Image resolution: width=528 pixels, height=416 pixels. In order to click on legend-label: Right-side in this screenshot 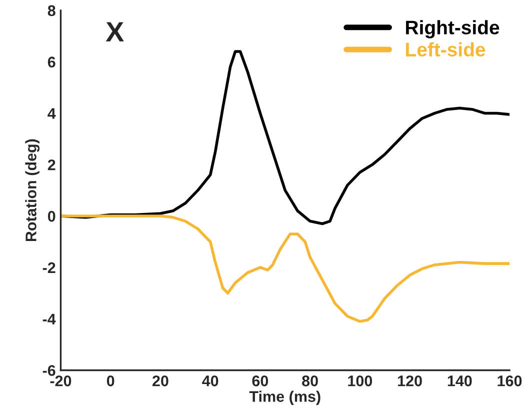, I will do `click(453, 29)`.